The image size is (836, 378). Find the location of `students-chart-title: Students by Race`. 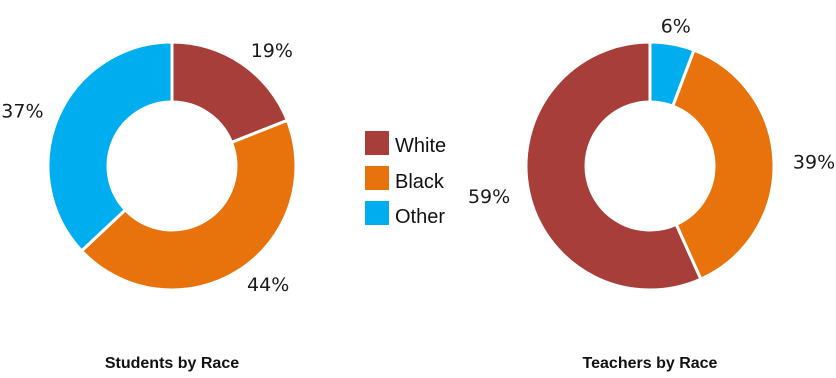

students-chart-title: Students by Race is located at coordinates (172, 363).